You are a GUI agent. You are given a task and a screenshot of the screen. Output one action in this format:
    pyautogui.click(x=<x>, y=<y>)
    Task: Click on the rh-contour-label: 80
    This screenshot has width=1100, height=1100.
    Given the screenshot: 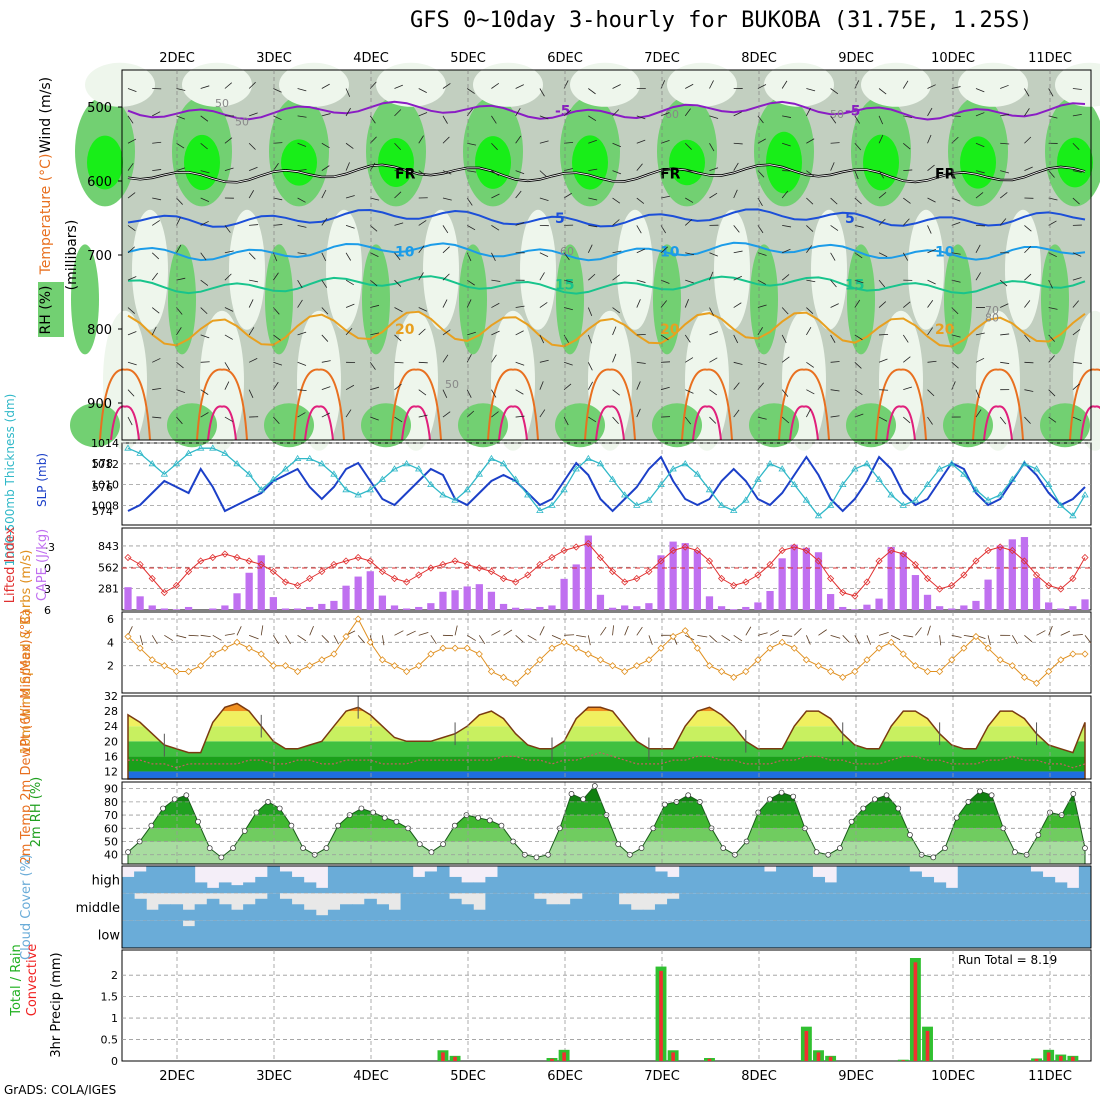 What is the action you would take?
    pyautogui.click(x=992, y=318)
    